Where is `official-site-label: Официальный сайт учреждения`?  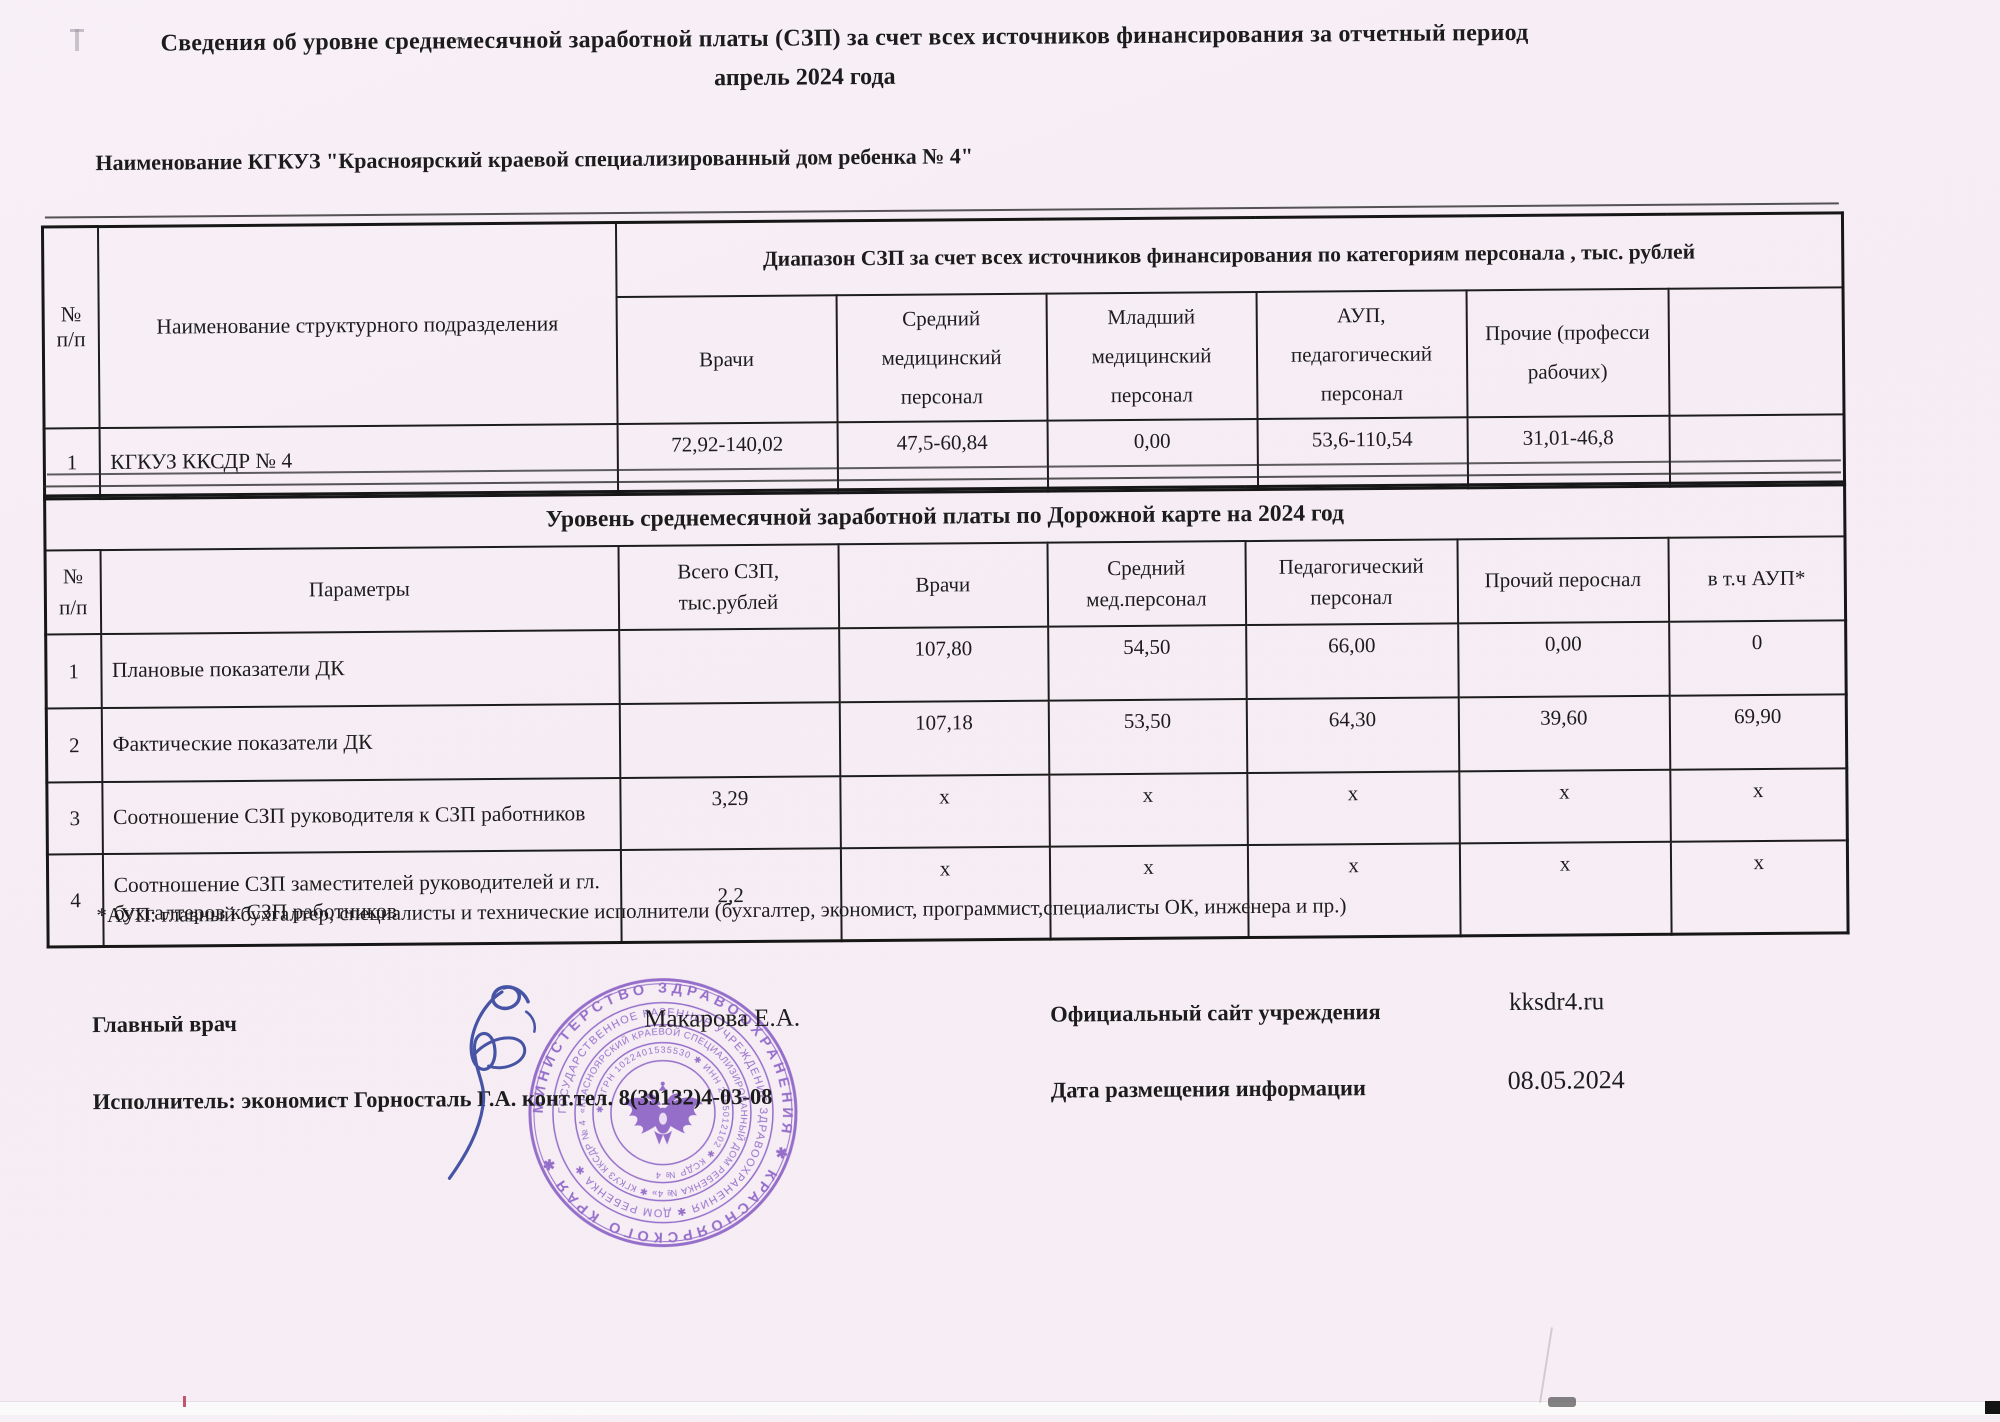 official-site-label: Официальный сайт учреждения is located at coordinates (1215, 1013).